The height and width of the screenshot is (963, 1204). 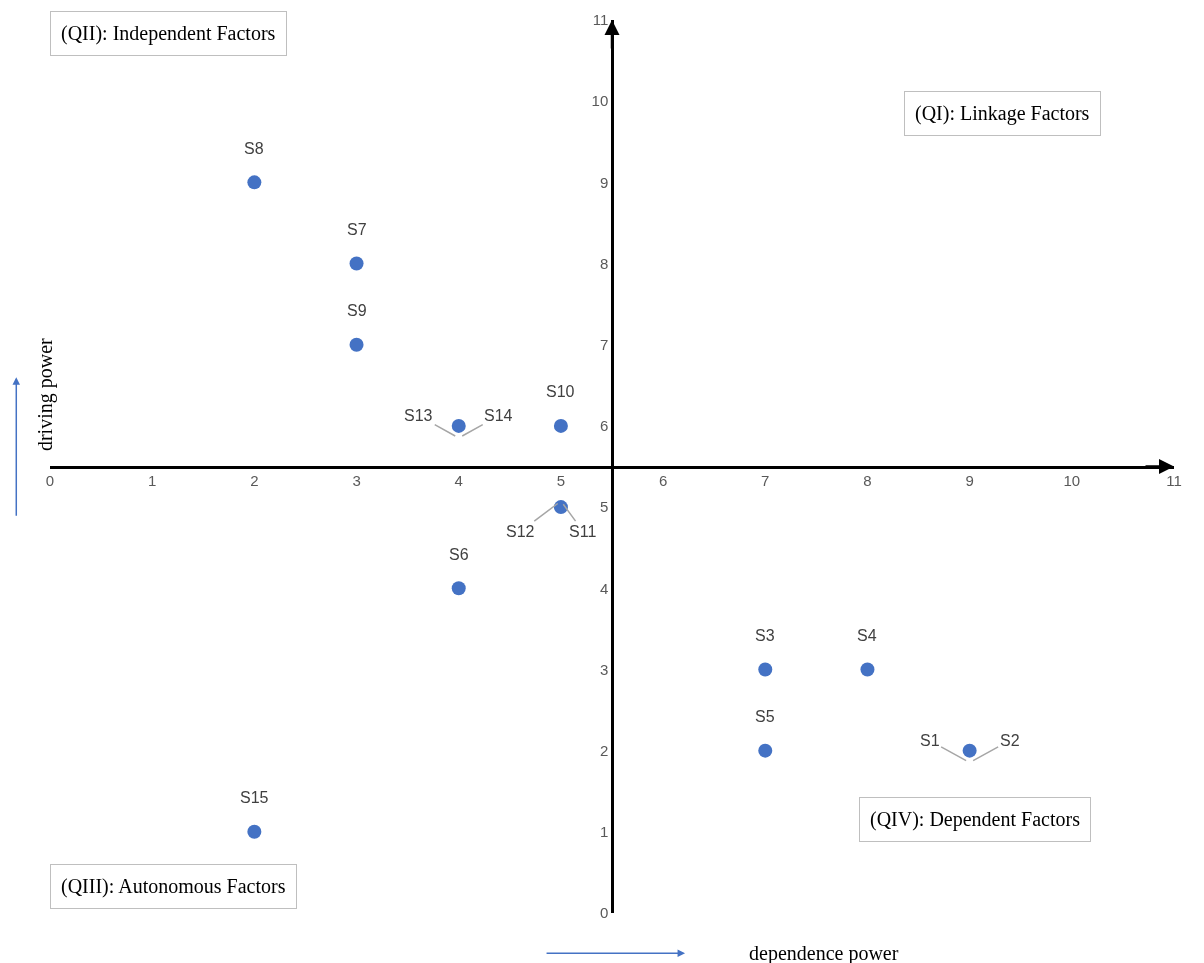 What do you see at coordinates (1072, 481) in the screenshot?
I see `x-tick-label: 10` at bounding box center [1072, 481].